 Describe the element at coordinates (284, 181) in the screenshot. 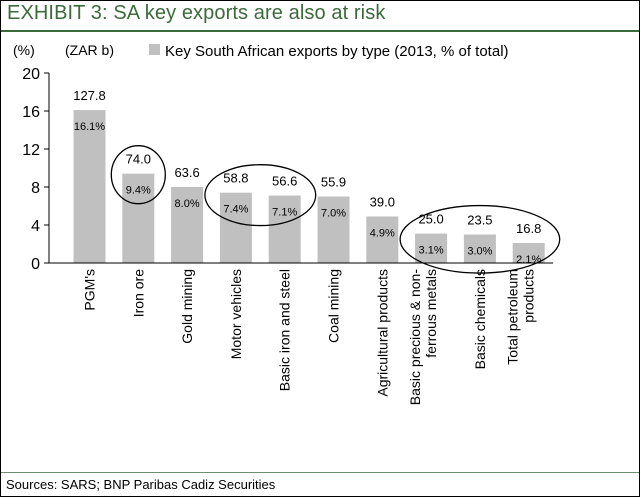

I see `zar-value-label: 56.6` at that location.